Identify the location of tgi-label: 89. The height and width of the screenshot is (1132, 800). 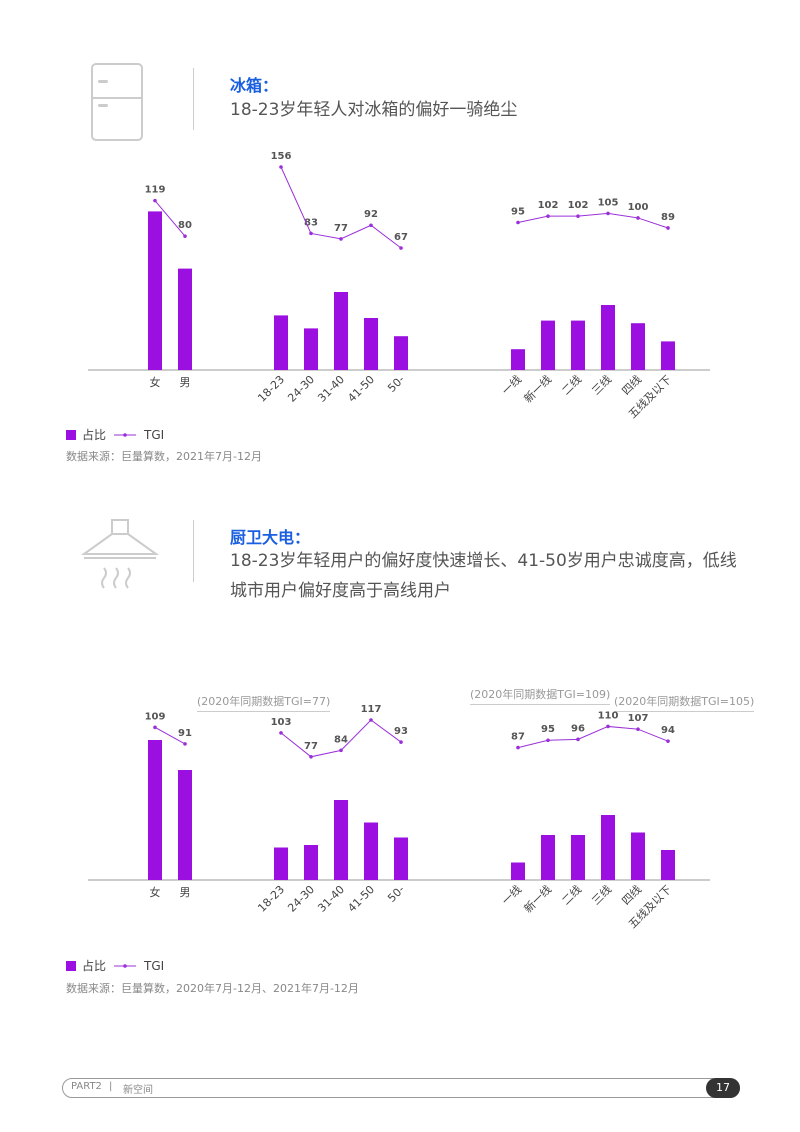
(668, 217).